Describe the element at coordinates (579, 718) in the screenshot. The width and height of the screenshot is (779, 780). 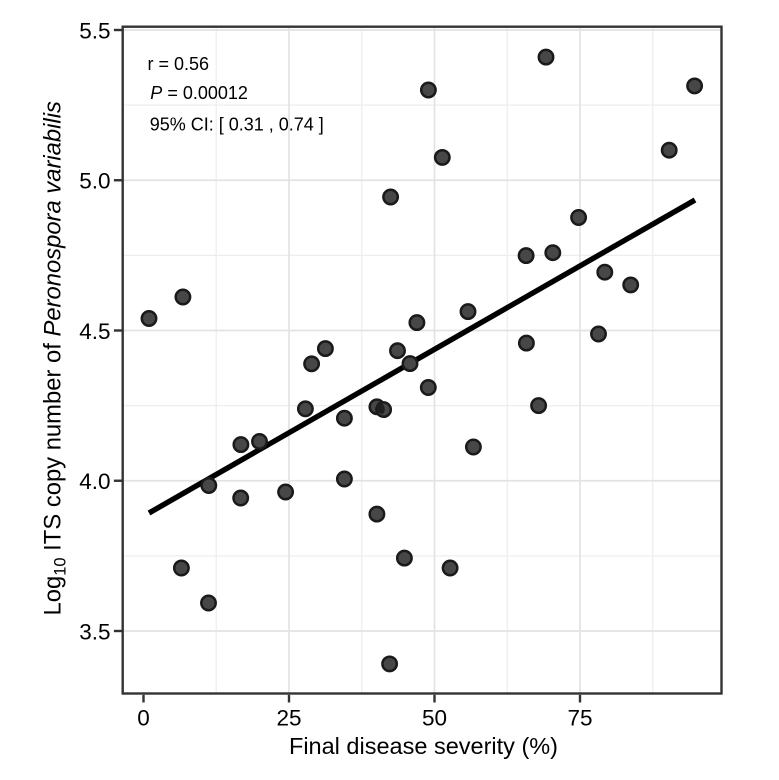
I see `svg-text: 75` at that location.